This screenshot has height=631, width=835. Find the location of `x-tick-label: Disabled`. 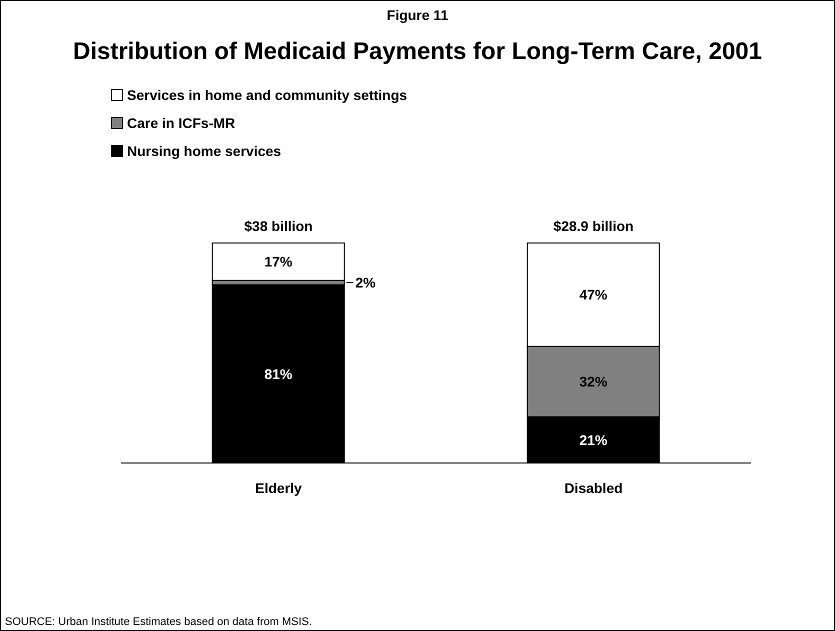

x-tick-label: Disabled is located at coordinates (593, 488).